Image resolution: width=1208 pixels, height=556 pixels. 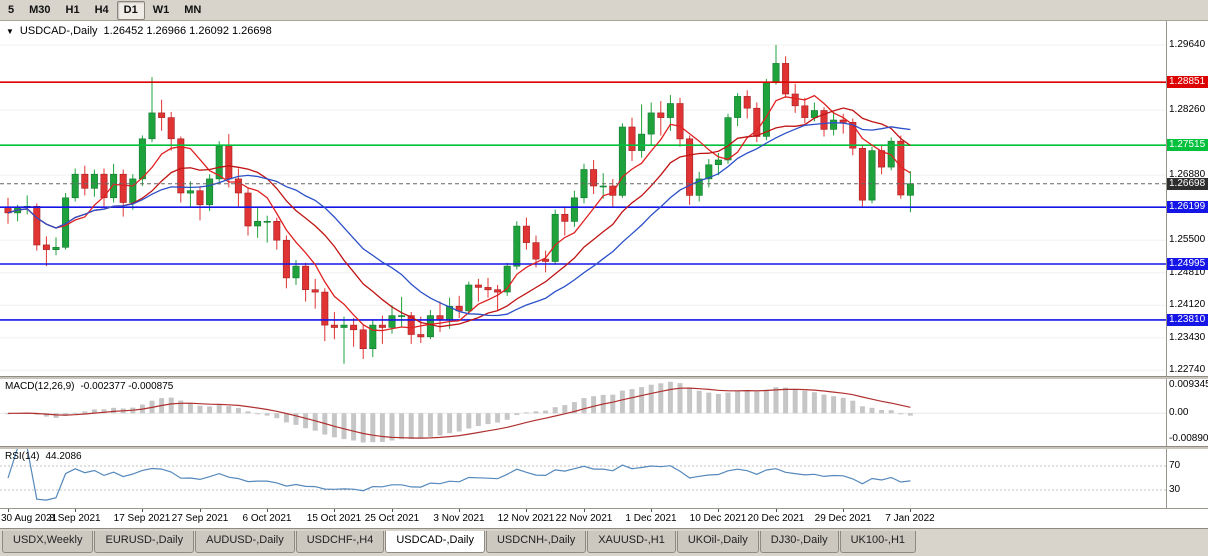 I want to click on current-price-tag: 1.26698, so click(x=1187, y=184).